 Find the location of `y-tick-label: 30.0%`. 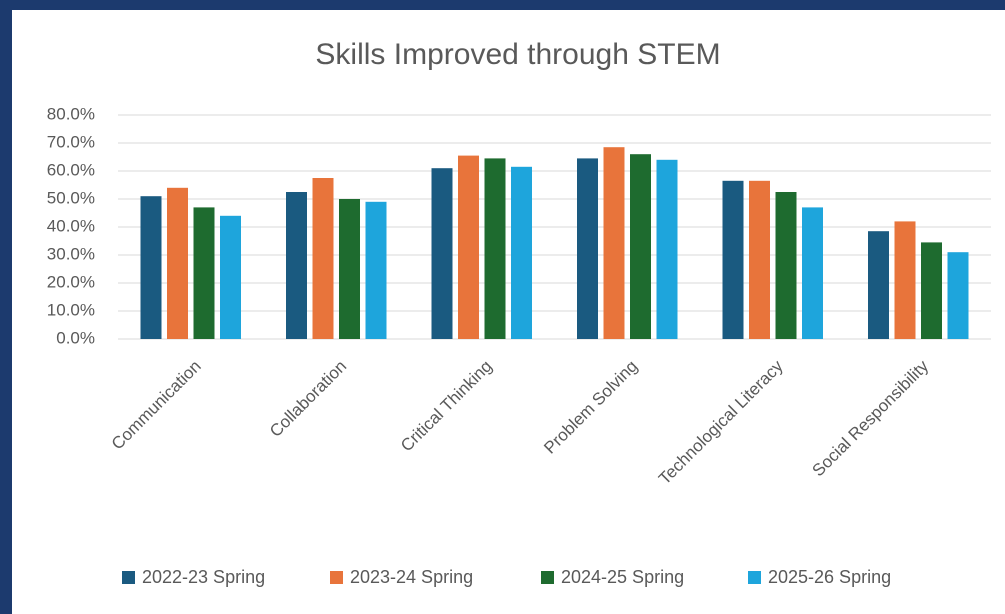

y-tick-label: 30.0% is located at coordinates (71, 253).